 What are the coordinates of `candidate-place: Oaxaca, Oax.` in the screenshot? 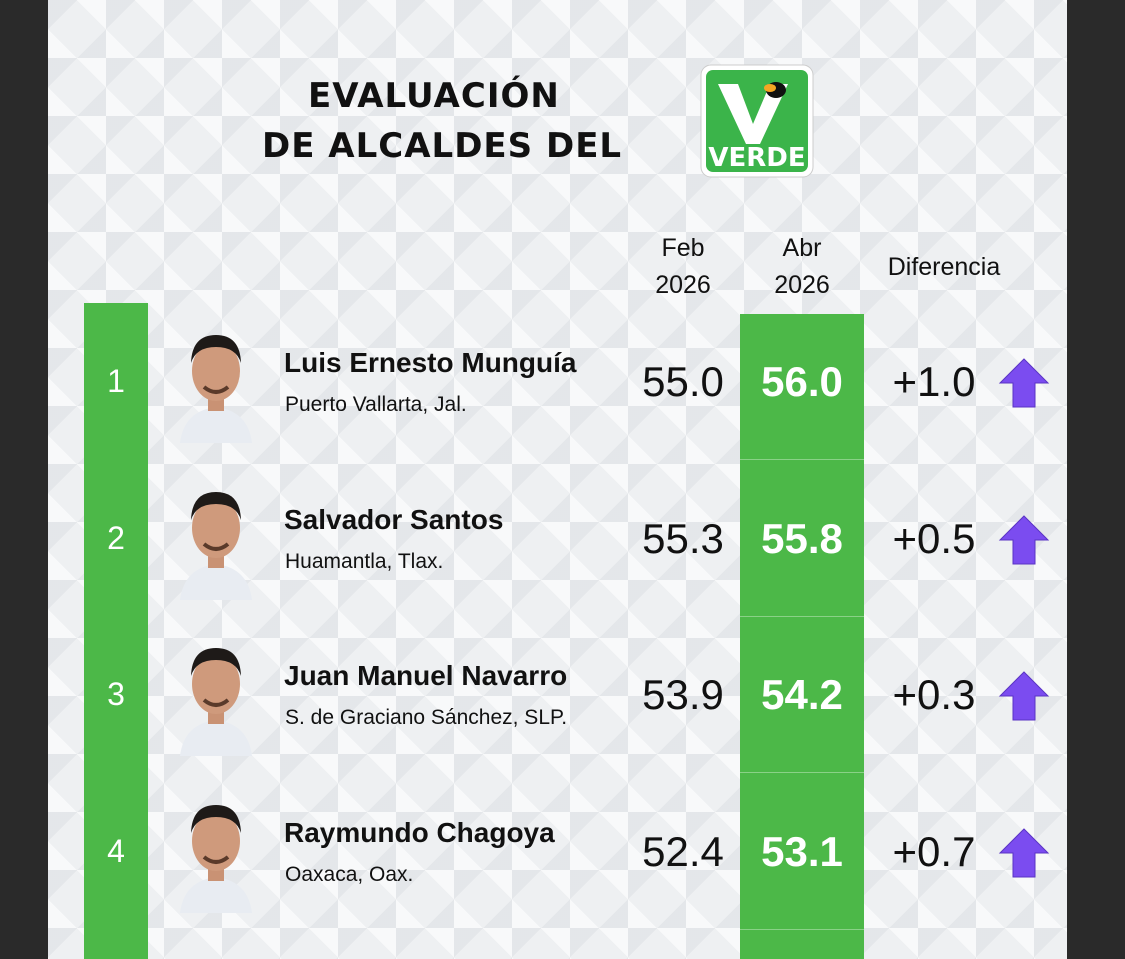 It's located at (349, 874).